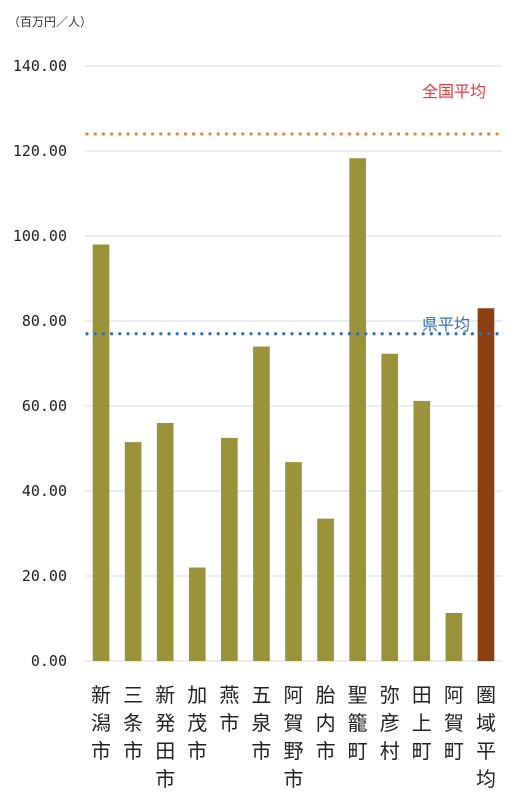  I want to click on category-label-char: 燕, so click(229, 695).